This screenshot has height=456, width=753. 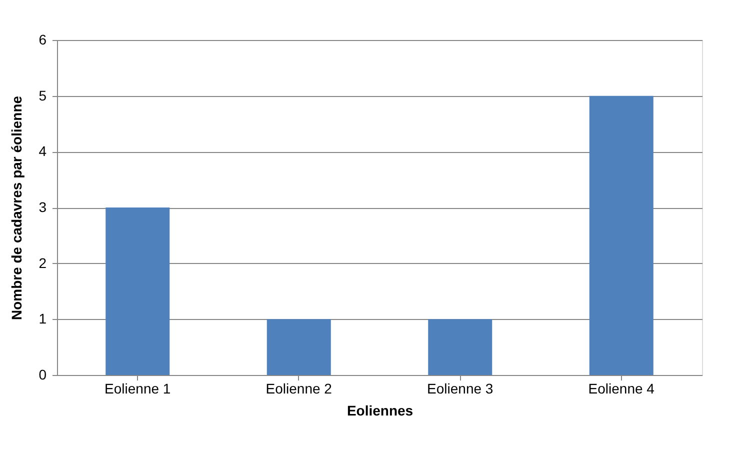 What do you see at coordinates (42, 262) in the screenshot?
I see `y-tick-label: 2` at bounding box center [42, 262].